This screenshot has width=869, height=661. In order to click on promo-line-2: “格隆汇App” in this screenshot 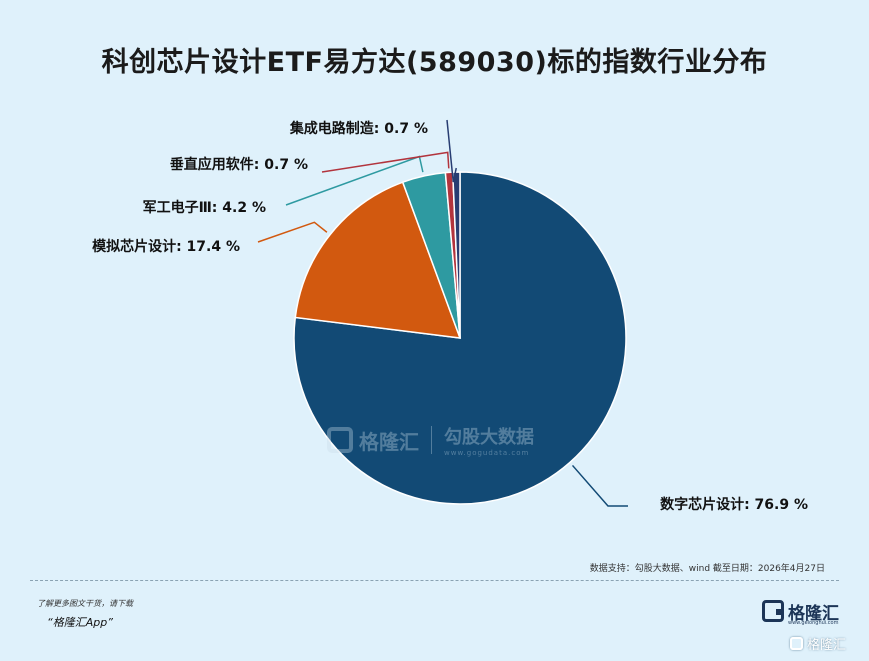, I will do `click(80, 622)`.